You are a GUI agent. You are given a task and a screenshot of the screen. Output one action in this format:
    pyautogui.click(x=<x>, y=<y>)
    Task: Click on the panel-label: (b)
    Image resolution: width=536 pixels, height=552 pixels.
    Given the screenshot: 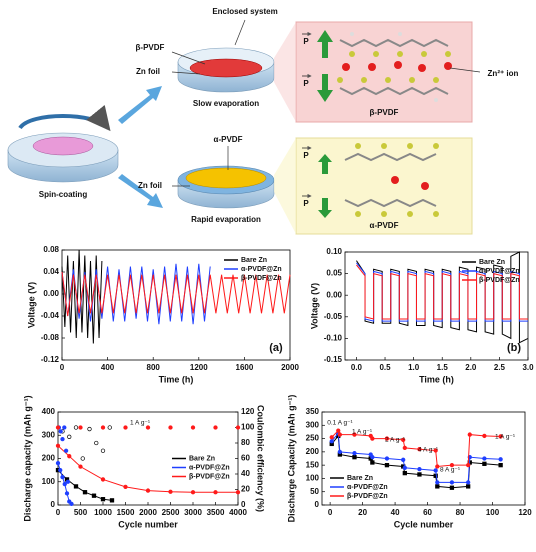 What is the action you would take?
    pyautogui.click(x=514, y=348)
    